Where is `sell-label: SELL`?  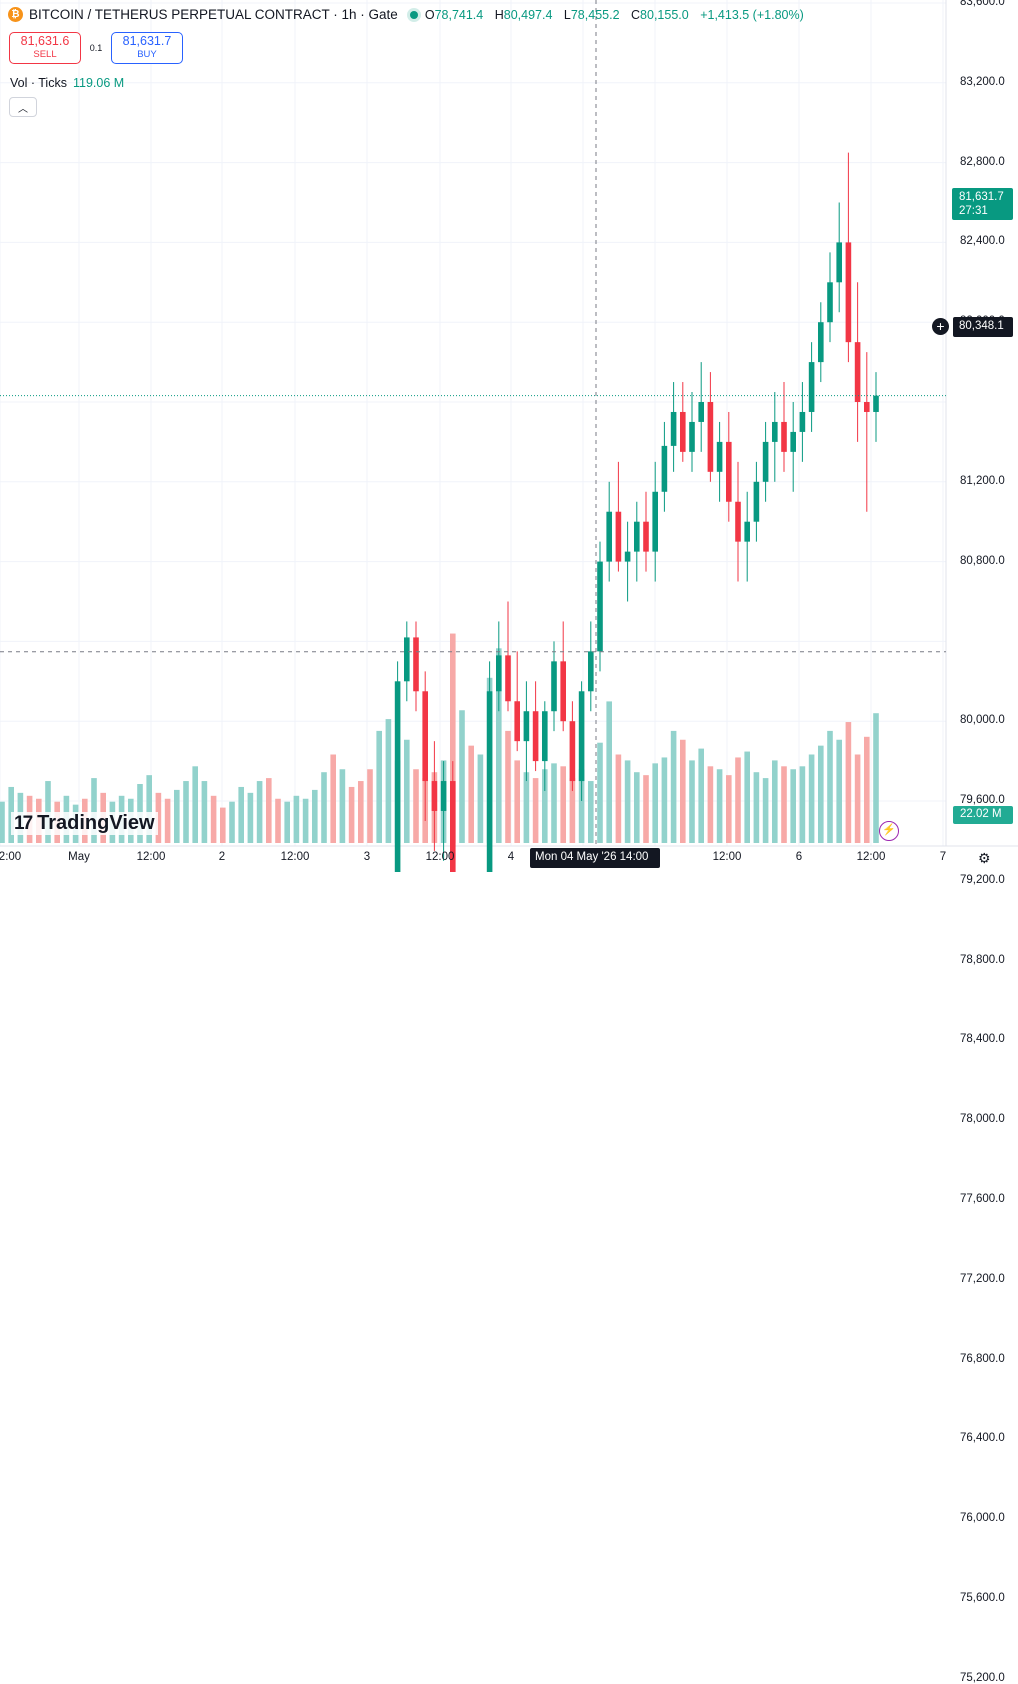
sell-label: SELL is located at coordinates (45, 54).